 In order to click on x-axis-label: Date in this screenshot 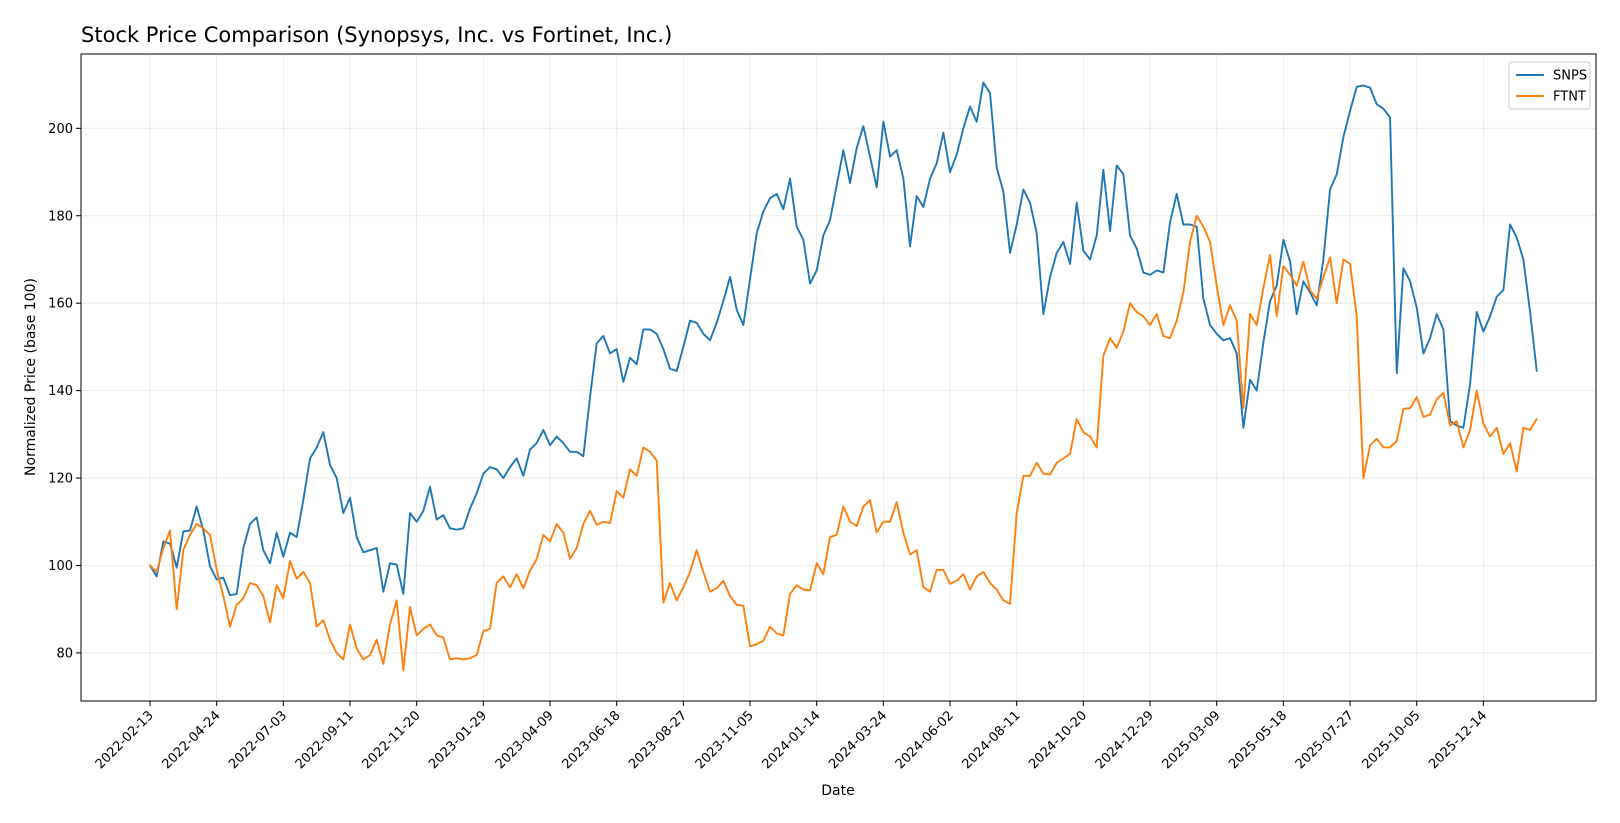, I will do `click(837, 791)`.